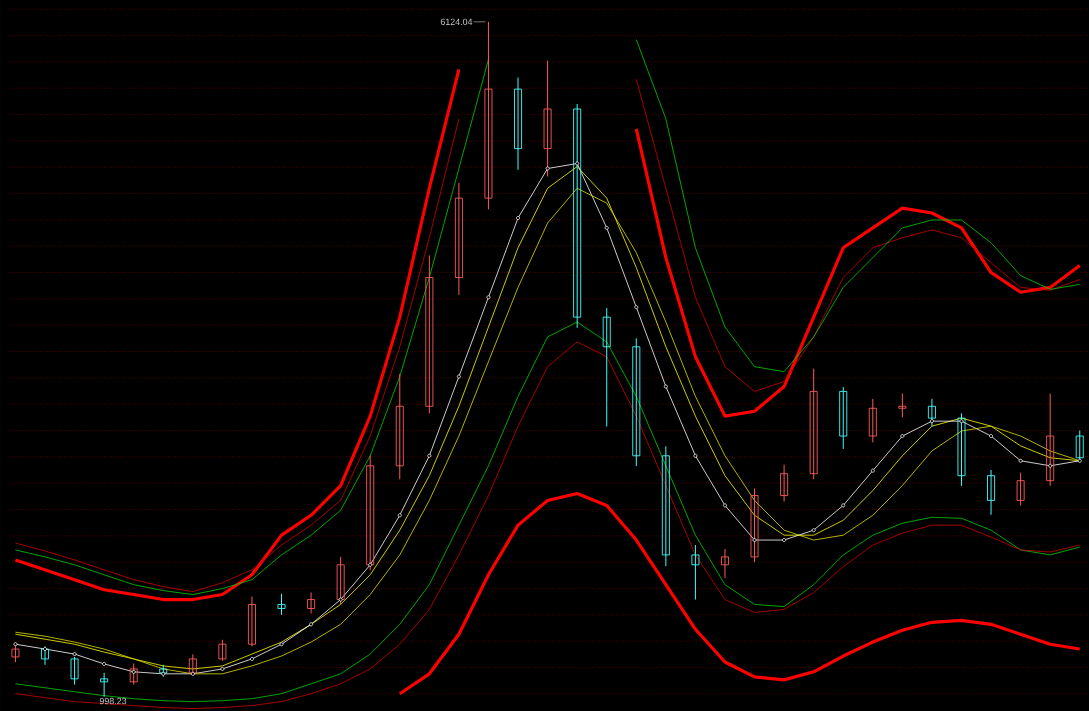 This screenshot has width=1089, height=711. I want to click on annotation: 998.23, so click(113, 700).